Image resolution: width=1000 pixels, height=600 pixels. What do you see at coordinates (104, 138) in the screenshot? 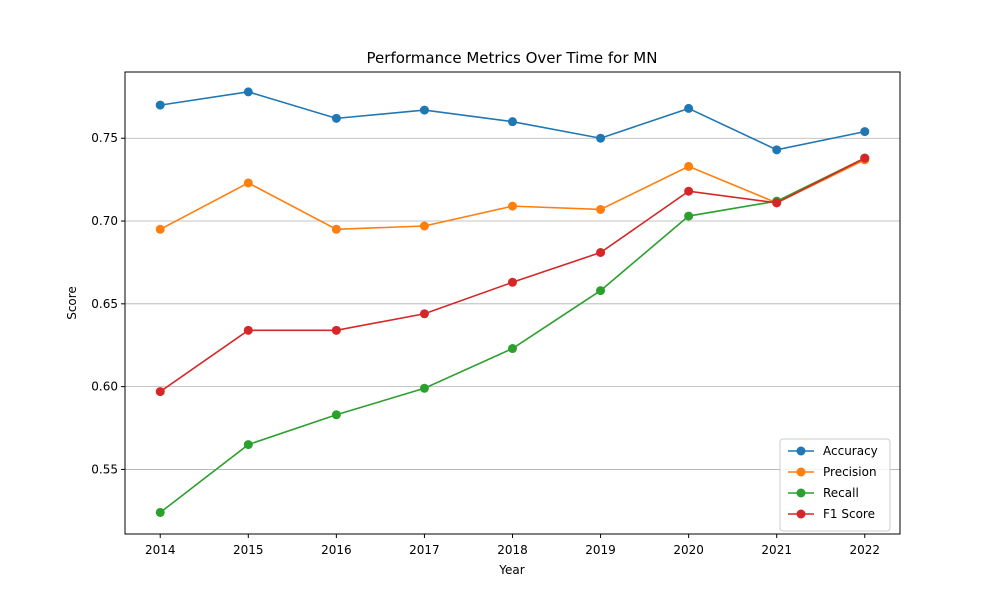
I see `y-tick-label: 0.75` at bounding box center [104, 138].